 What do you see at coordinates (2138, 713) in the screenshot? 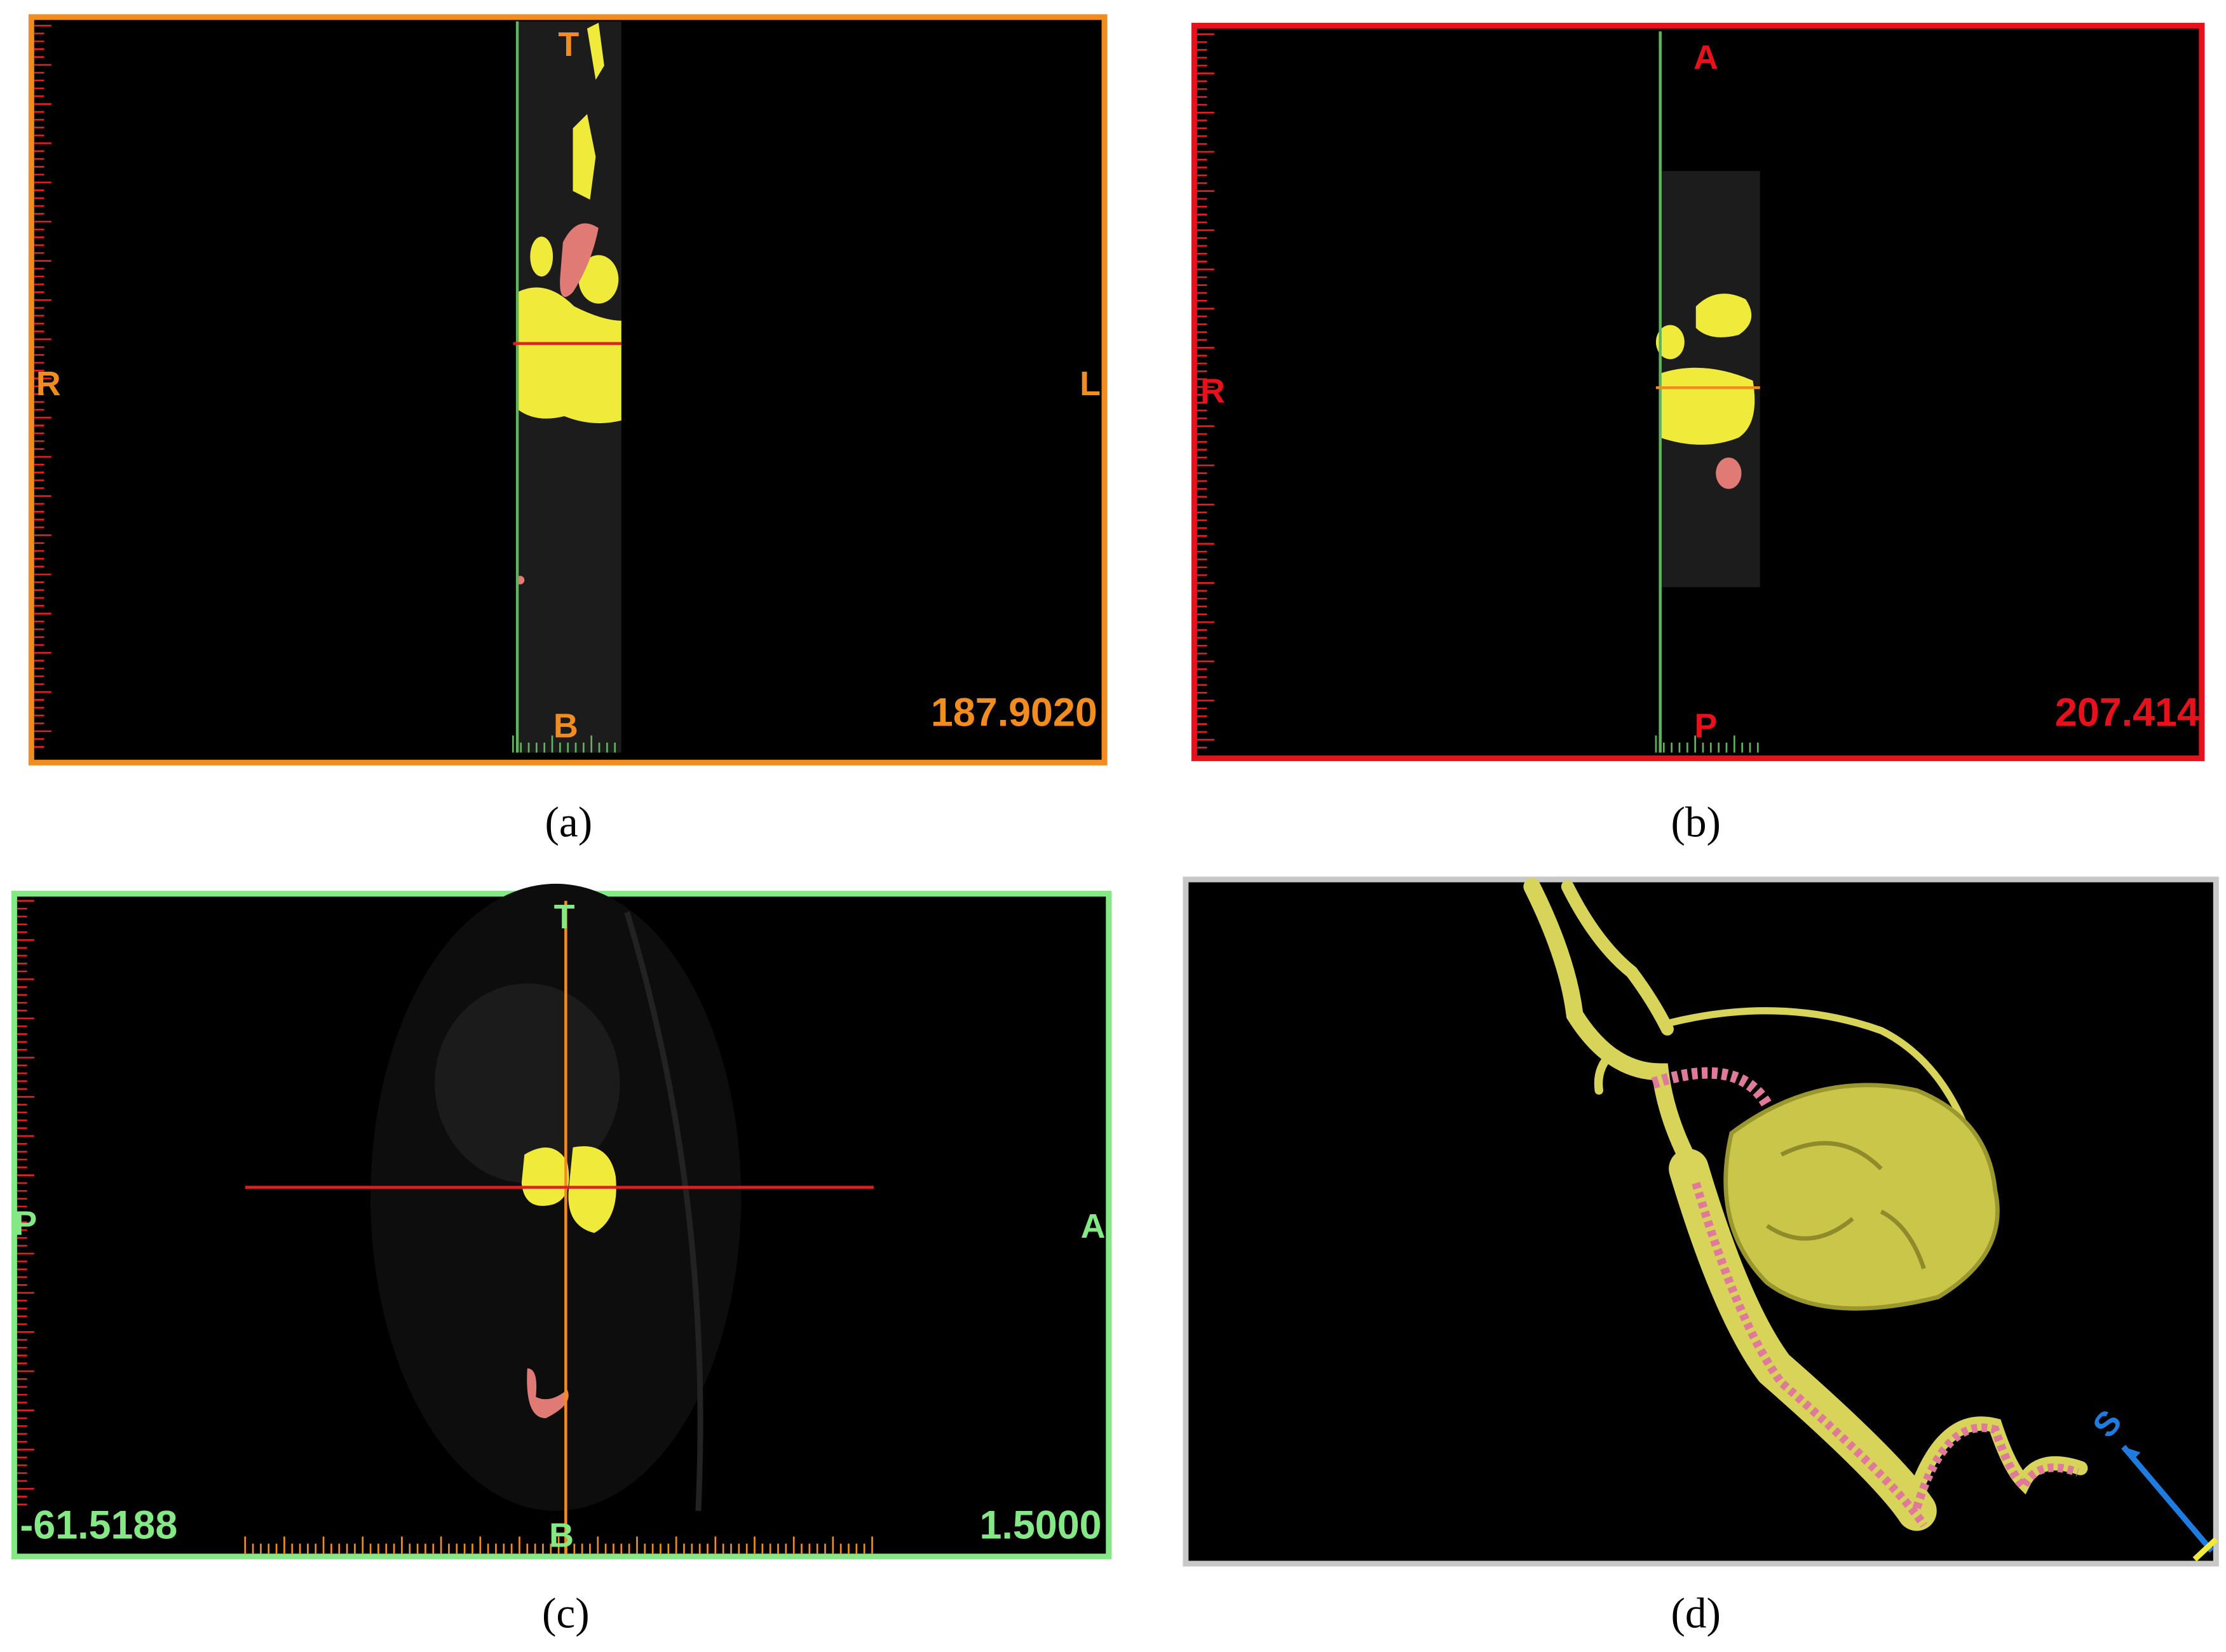
I see `readout: 207.4149` at bounding box center [2138, 713].